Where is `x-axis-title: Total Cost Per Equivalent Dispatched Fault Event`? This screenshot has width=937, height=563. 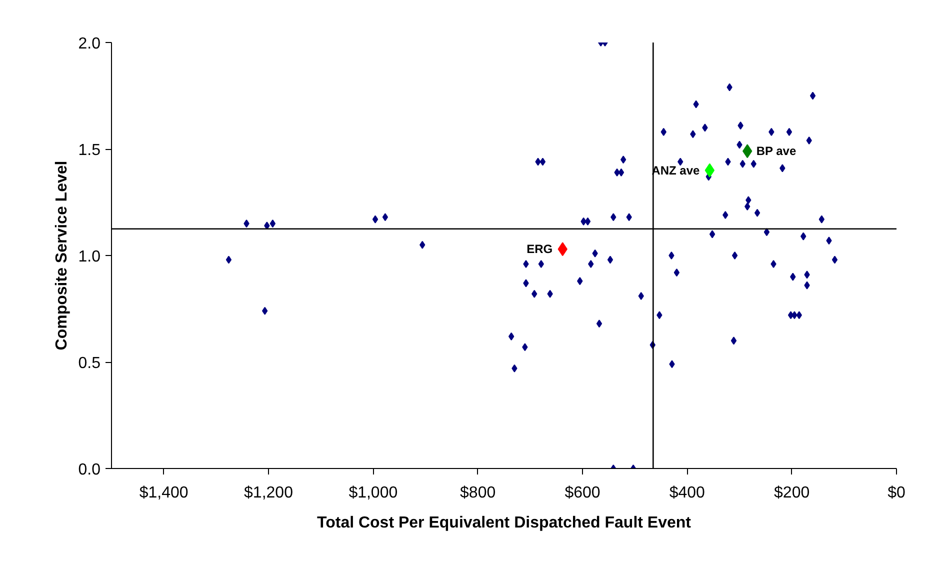 x-axis-title: Total Cost Per Equivalent Dispatched Fault Event is located at coordinates (504, 523).